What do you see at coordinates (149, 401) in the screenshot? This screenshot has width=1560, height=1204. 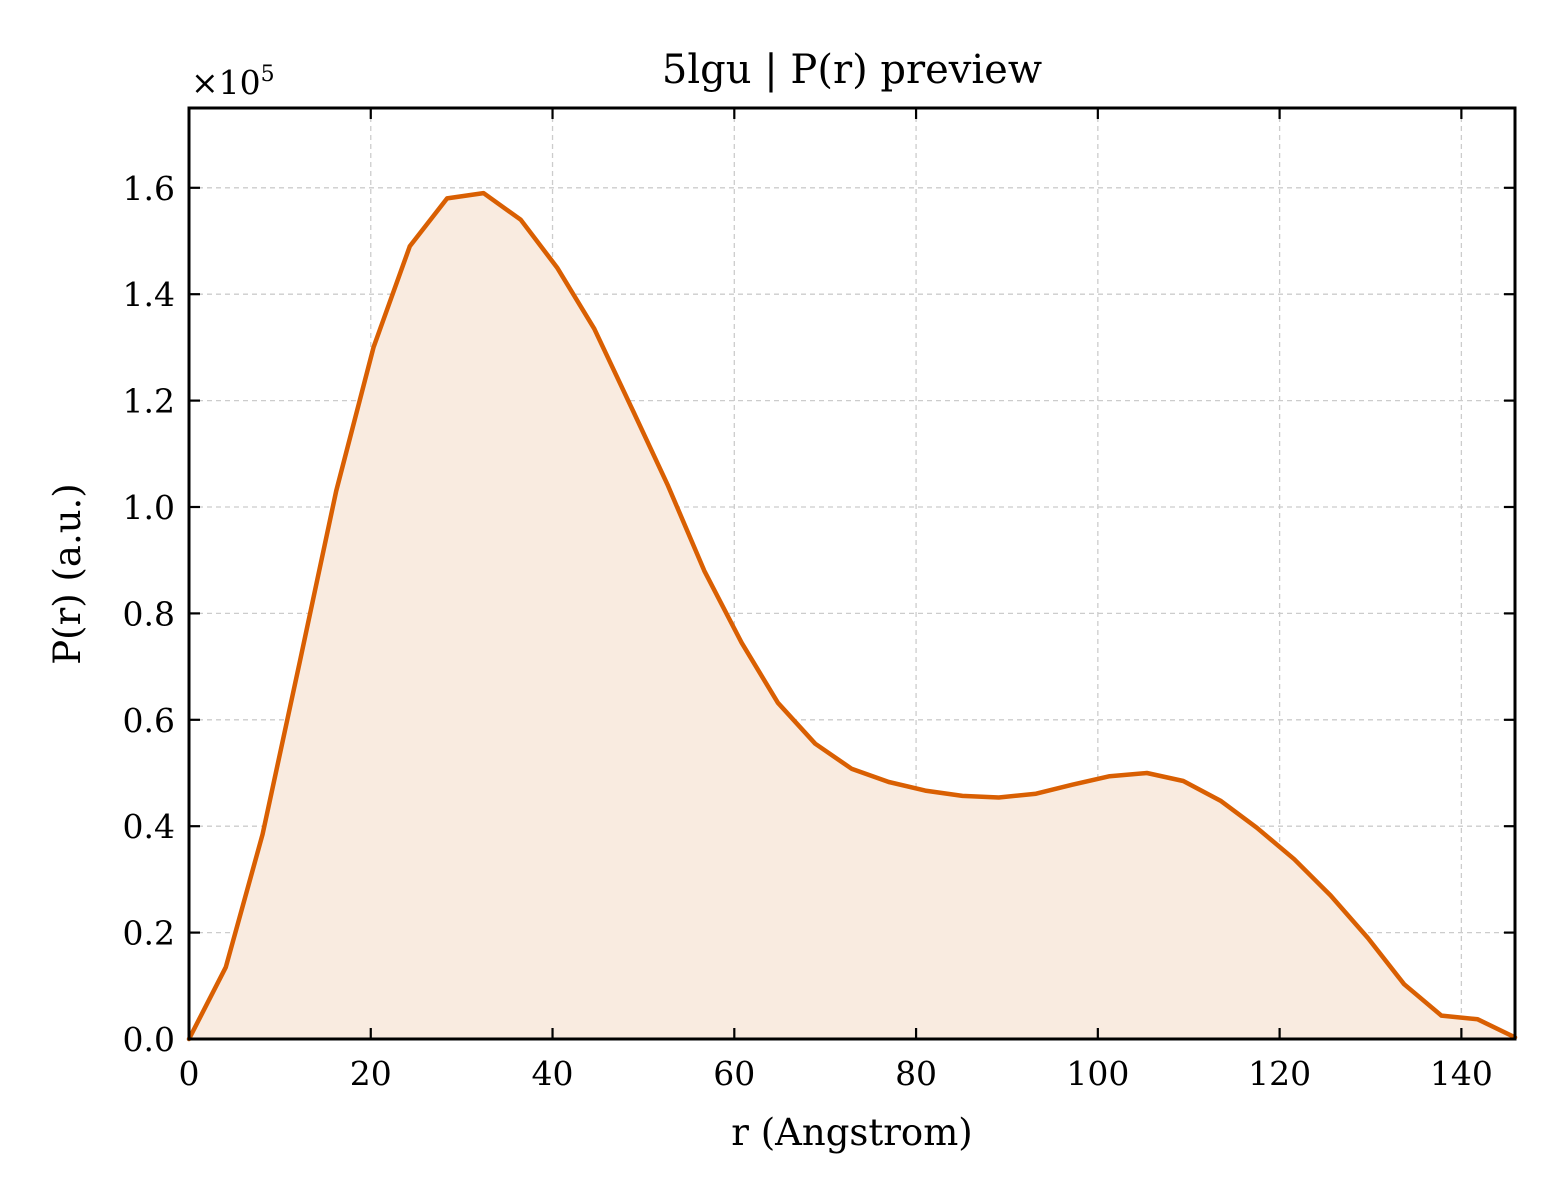 I see `y-tick-label: 1.2` at bounding box center [149, 401].